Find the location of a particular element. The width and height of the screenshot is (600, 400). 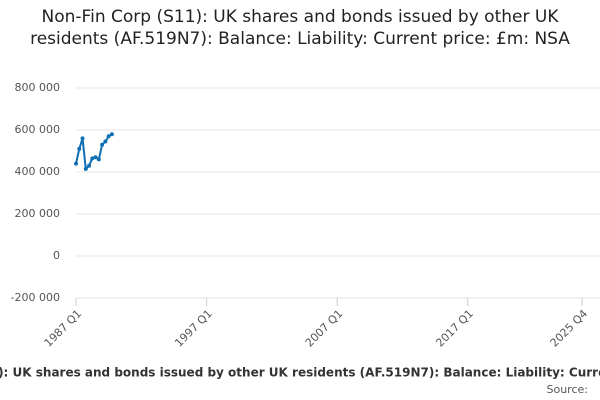

y-tick-label: 0 is located at coordinates (56, 255).